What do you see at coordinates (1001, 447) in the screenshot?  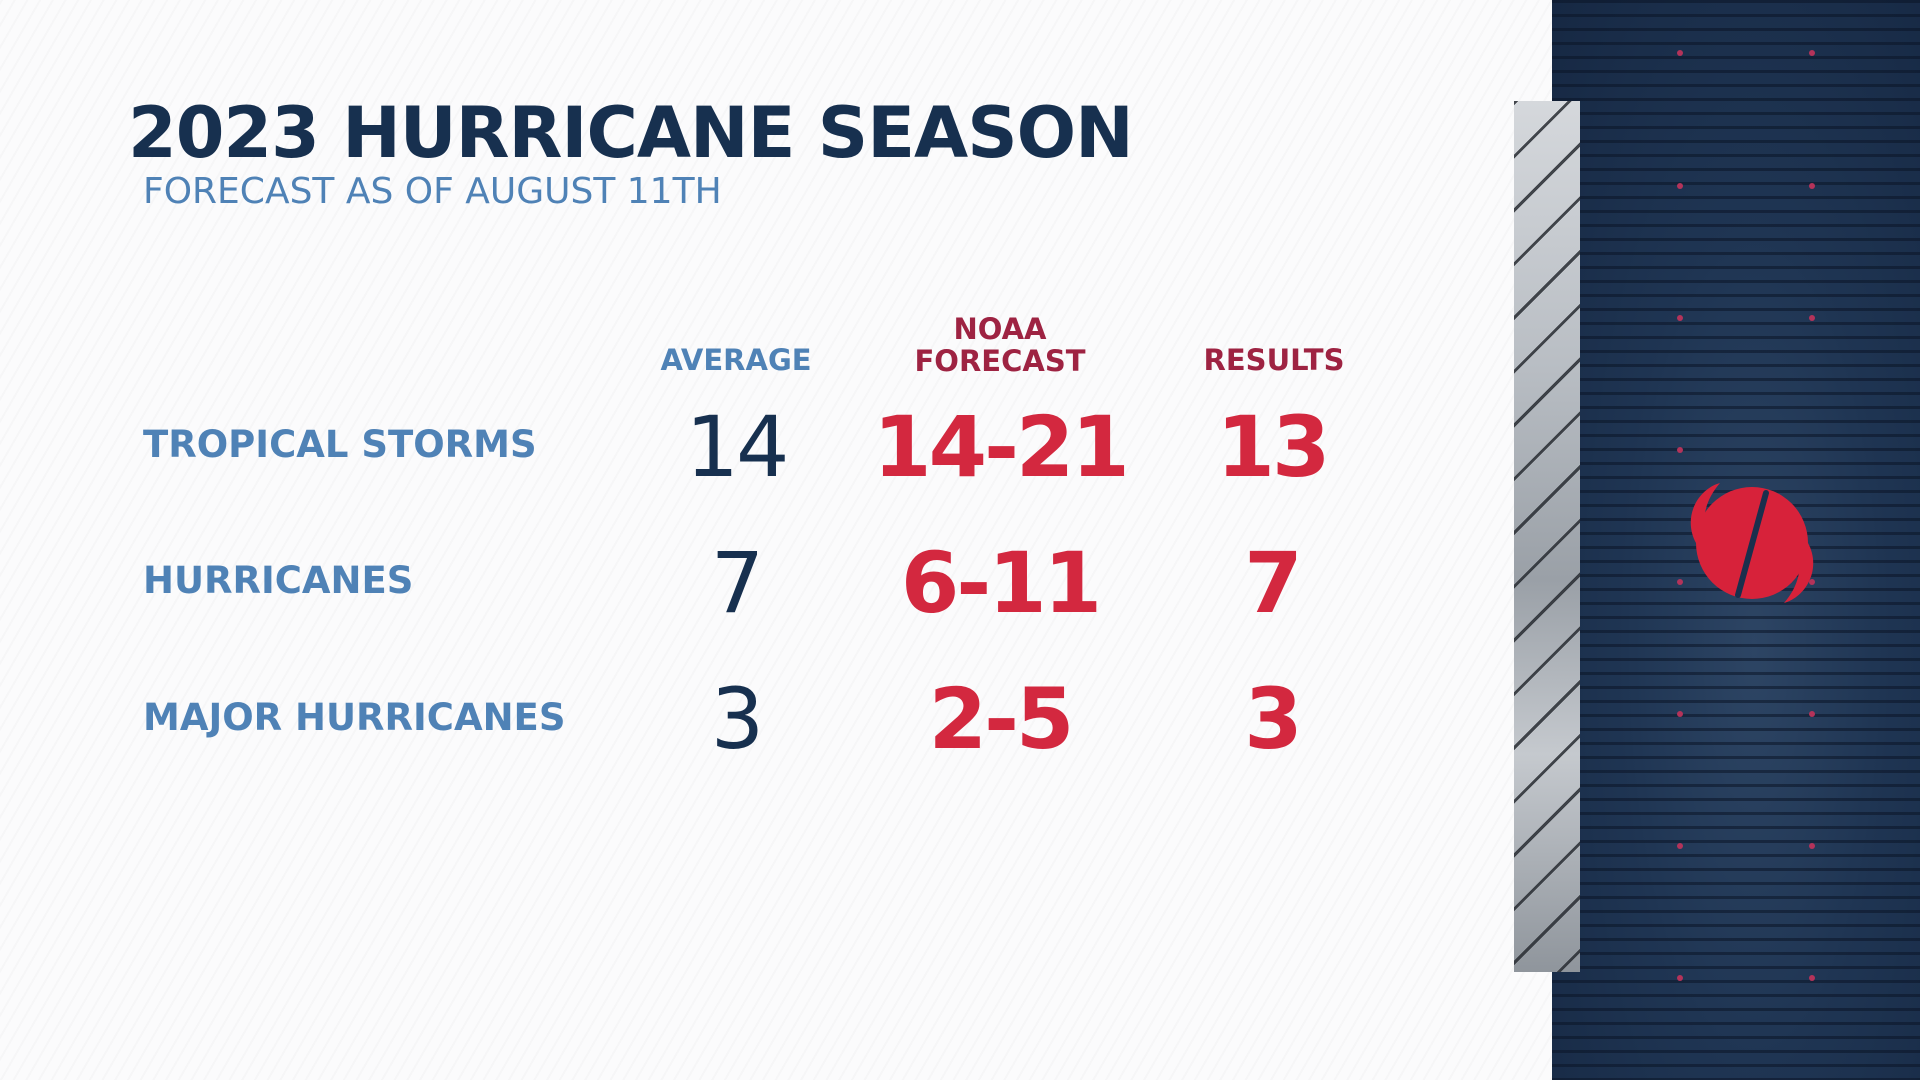 I see `noaa-forecast-value: 14-21` at bounding box center [1001, 447].